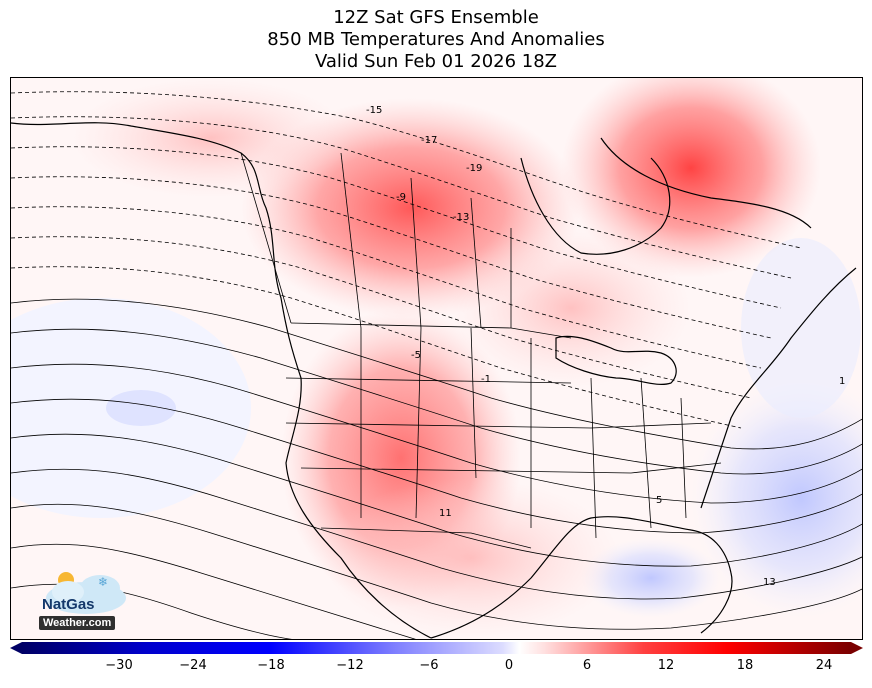 The image size is (872, 688). What do you see at coordinates (271, 665) in the screenshot?
I see `colorbar-tick: −18` at bounding box center [271, 665].